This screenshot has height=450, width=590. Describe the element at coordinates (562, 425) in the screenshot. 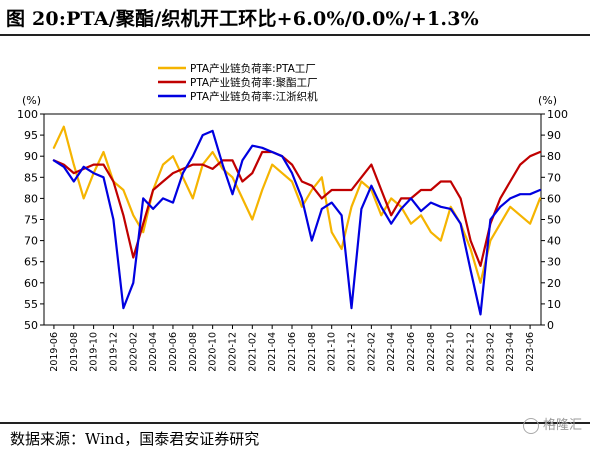

I see `watermark-text: 格隆汇` at that location.